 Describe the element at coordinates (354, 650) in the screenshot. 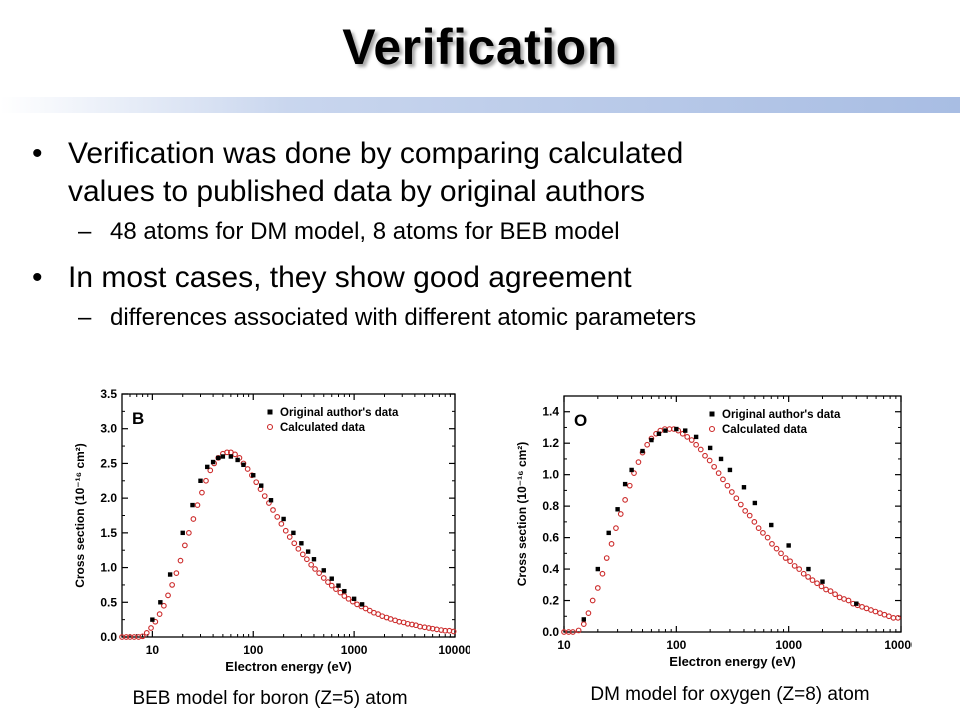

I see `x-tick-label: 1000` at that location.